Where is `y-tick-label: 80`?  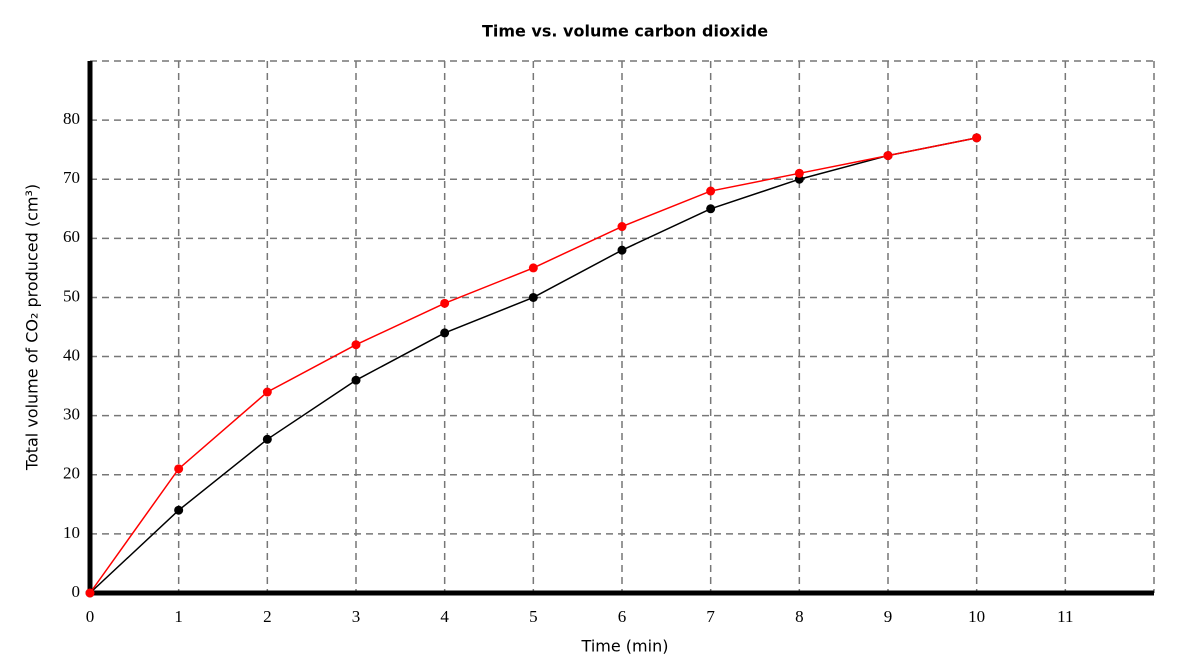
y-tick-label: 80 is located at coordinates (71, 118).